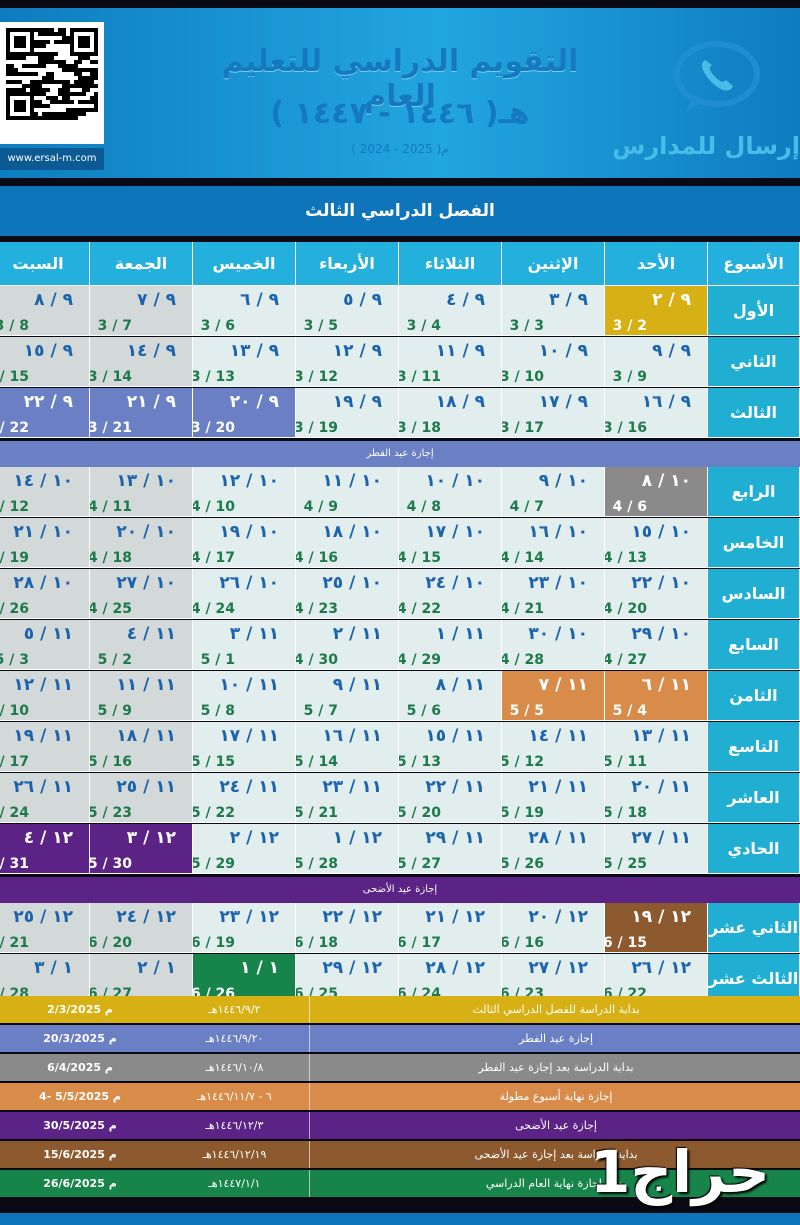 Image resolution: width=800 pixels, height=1225 pixels. I want to click on hijri-date: ١١ / ١٥, so click(455, 736).